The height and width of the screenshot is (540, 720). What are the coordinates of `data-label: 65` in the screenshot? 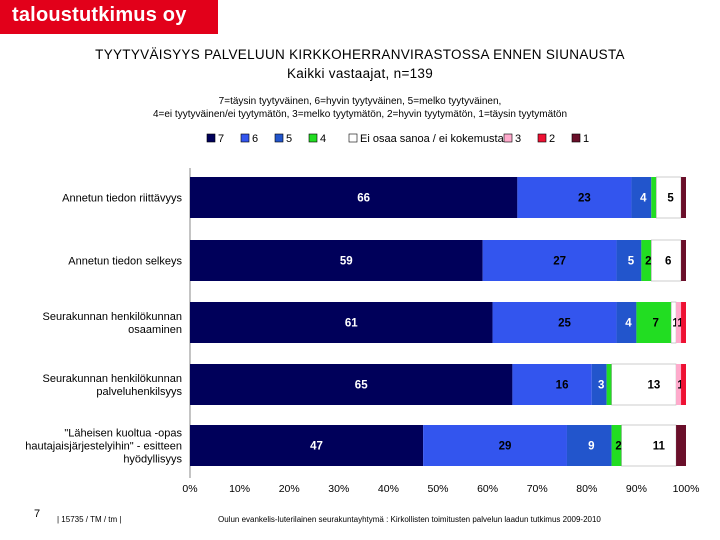 It's located at (361, 386).